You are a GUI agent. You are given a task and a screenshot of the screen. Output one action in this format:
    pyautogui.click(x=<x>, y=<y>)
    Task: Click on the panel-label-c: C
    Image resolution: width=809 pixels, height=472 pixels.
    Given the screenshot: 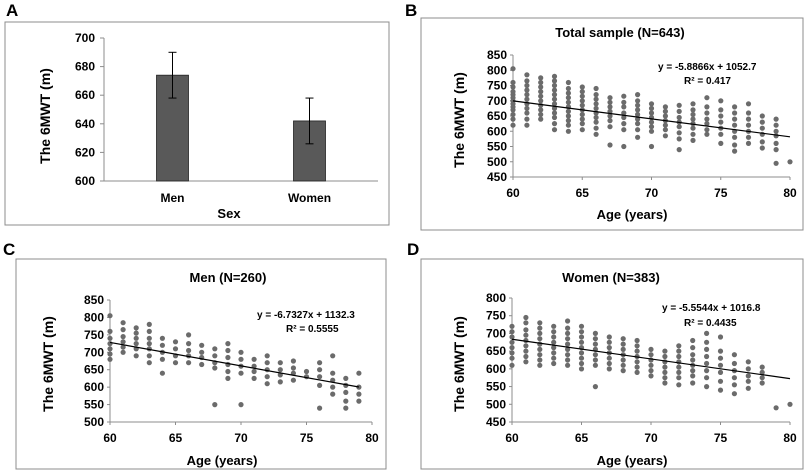 What is the action you would take?
    pyautogui.click(x=9, y=249)
    